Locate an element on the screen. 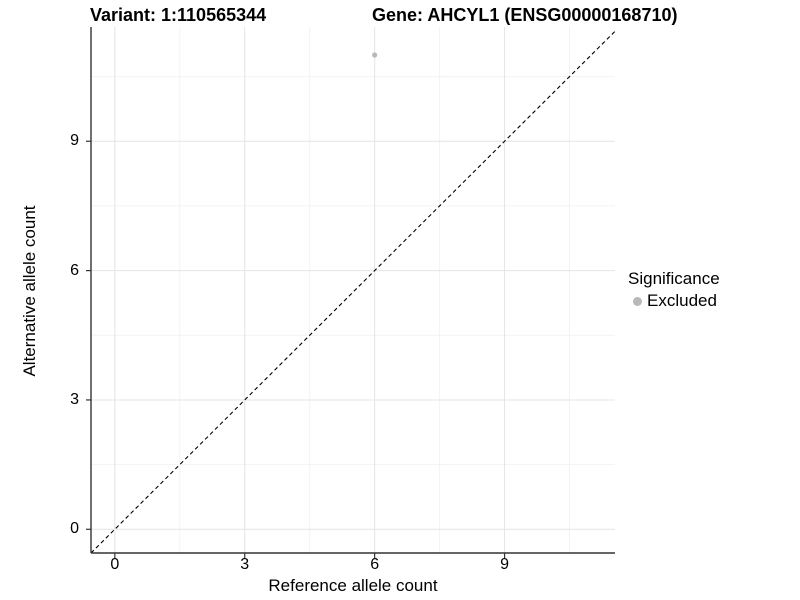 Image resolution: width=800 pixels, height=600 pixels. legend: Significance Excluded is located at coordinates (674, 289).